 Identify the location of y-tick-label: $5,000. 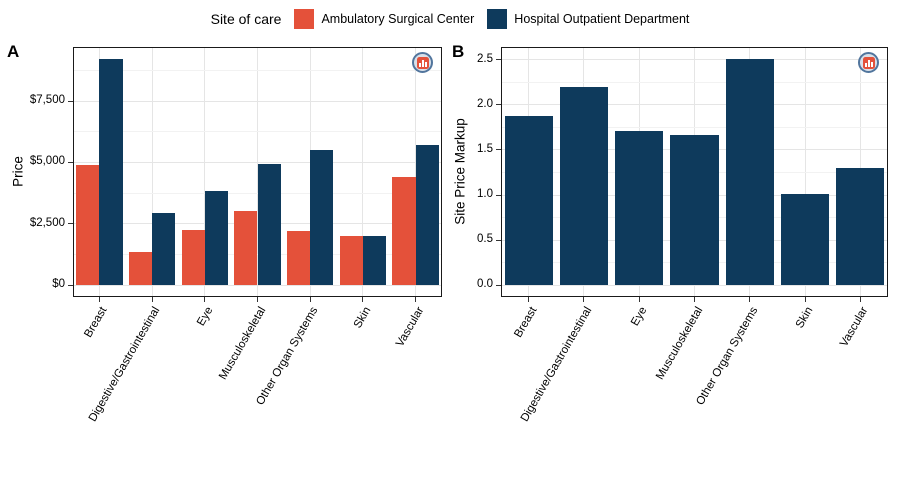
(47, 161).